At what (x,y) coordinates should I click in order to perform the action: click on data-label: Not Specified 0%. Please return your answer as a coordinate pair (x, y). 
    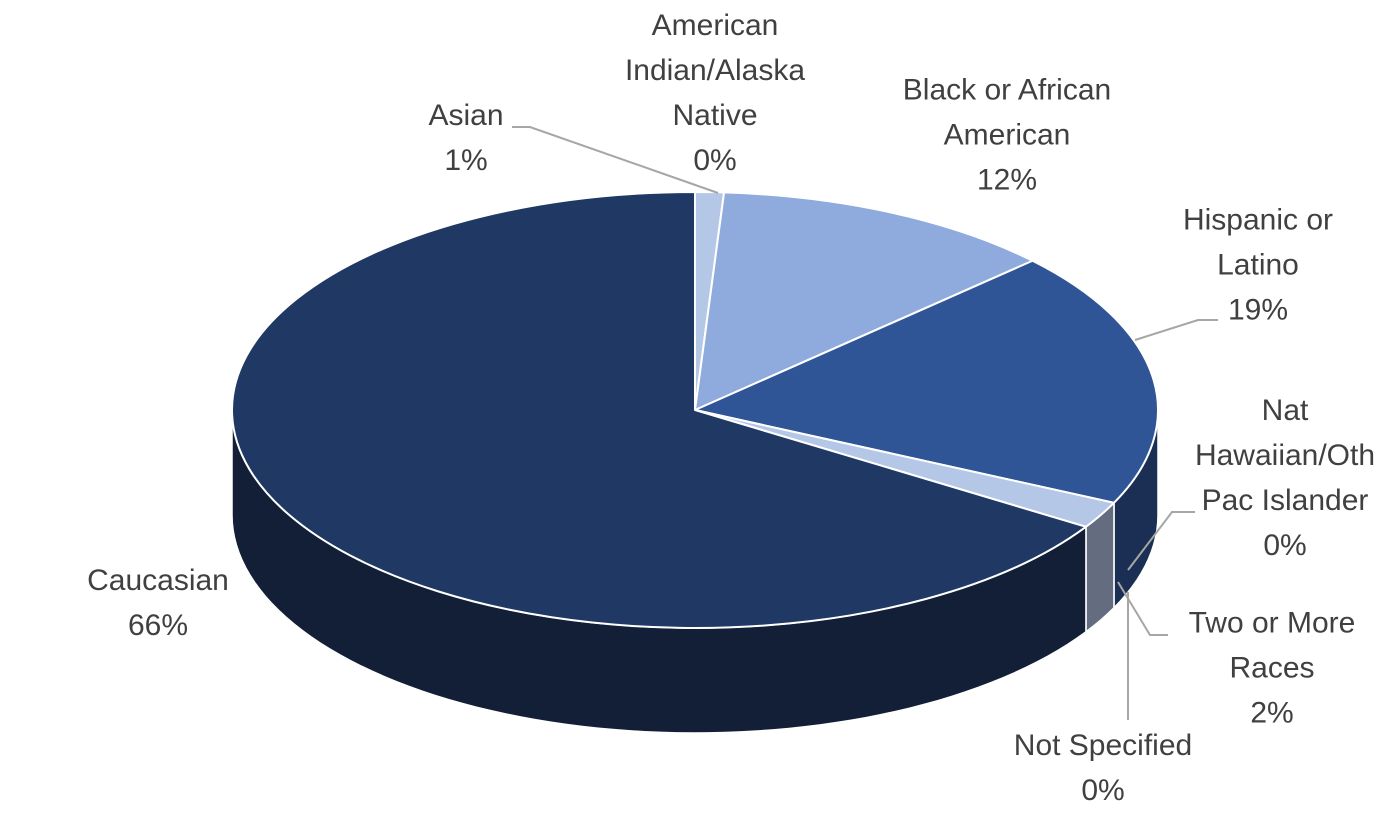
    Looking at the image, I should click on (1103, 768).